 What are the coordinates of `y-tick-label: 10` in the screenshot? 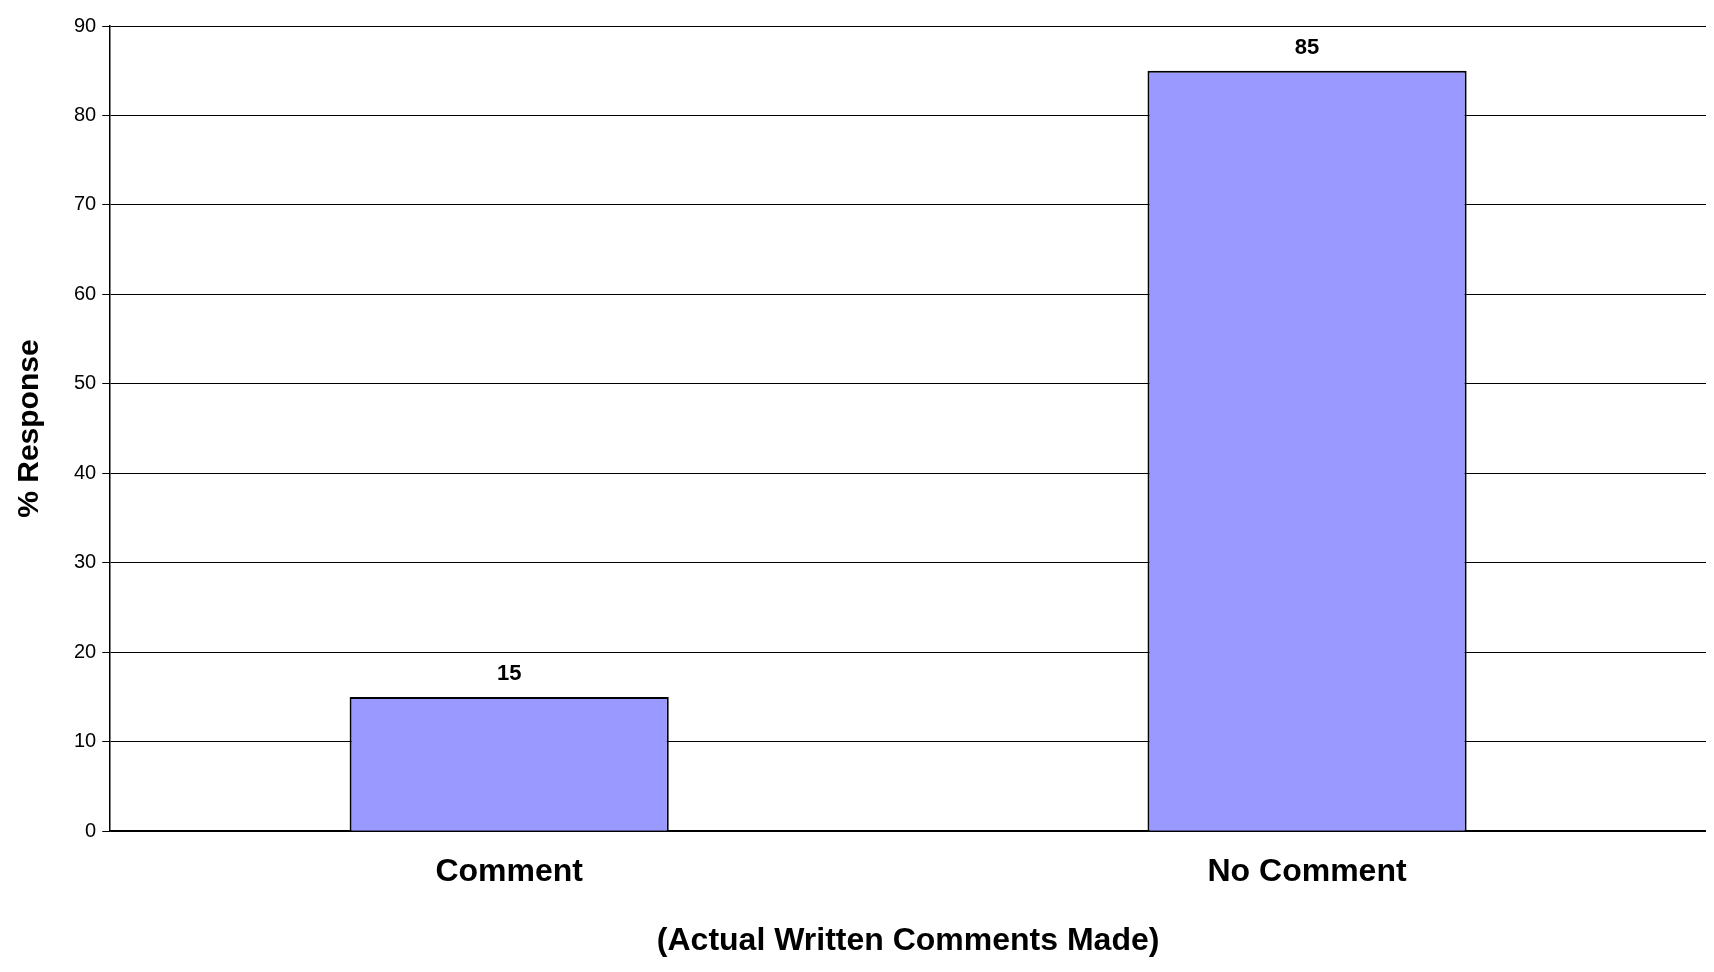 It's located at (85, 740).